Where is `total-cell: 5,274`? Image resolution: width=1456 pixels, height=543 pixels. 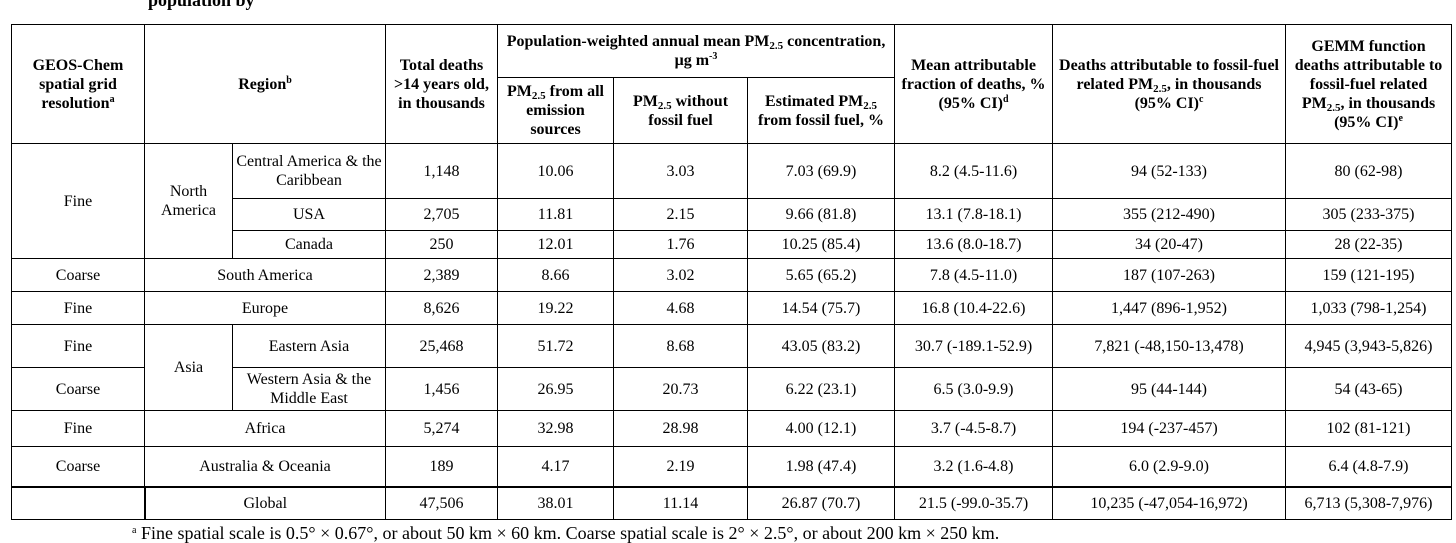
total-cell: 5,274 is located at coordinates (441, 428).